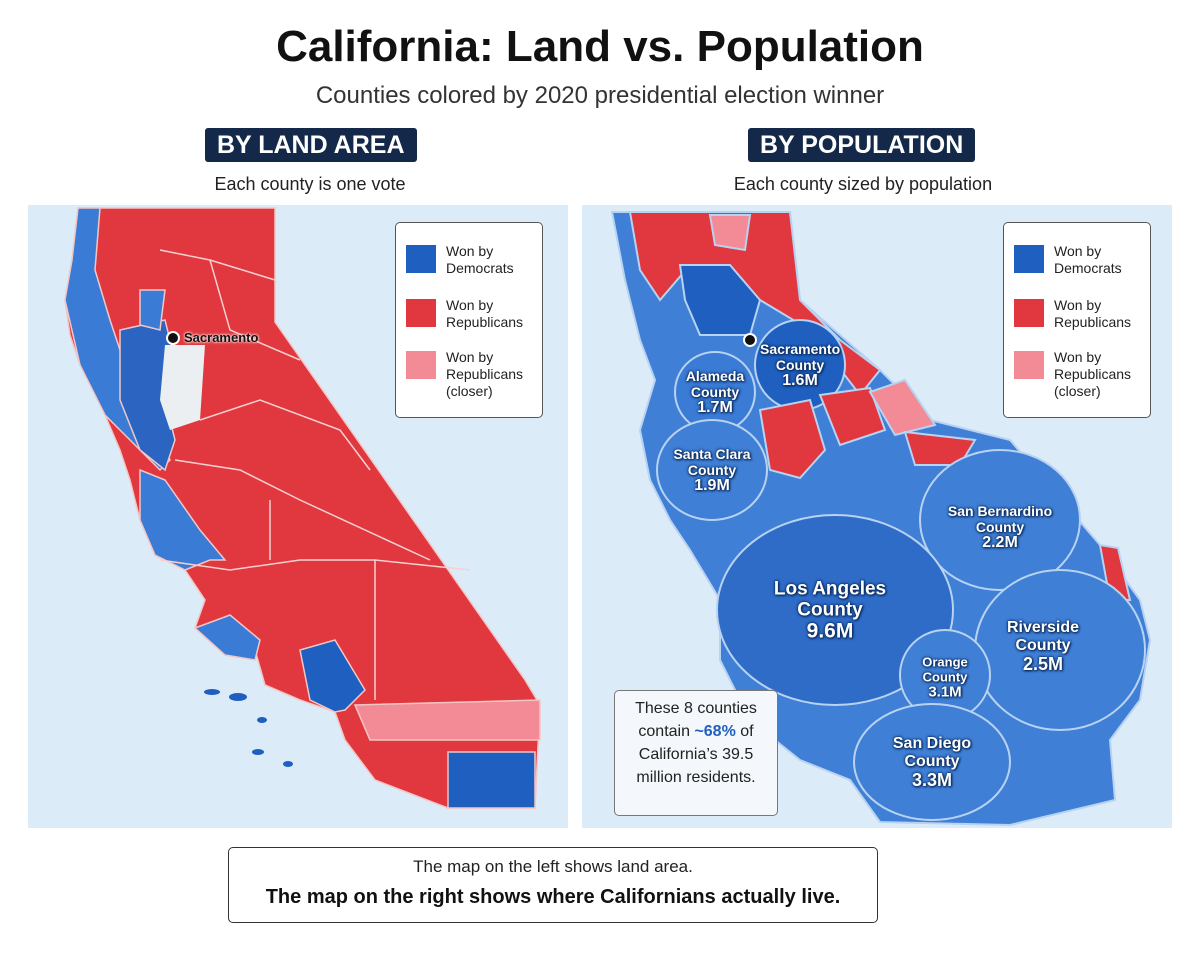 Image resolution: width=1200 pixels, height=953 pixels. What do you see at coordinates (553, 866) in the screenshot?
I see `footer-line: The map on the left shows land area.` at bounding box center [553, 866].